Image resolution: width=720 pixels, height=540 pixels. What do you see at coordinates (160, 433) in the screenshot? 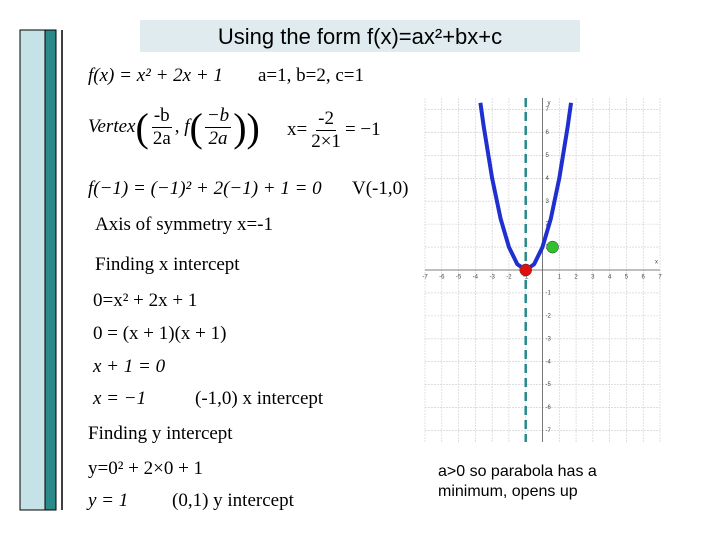
I see `heading: Finding y intercept` at bounding box center [160, 433].